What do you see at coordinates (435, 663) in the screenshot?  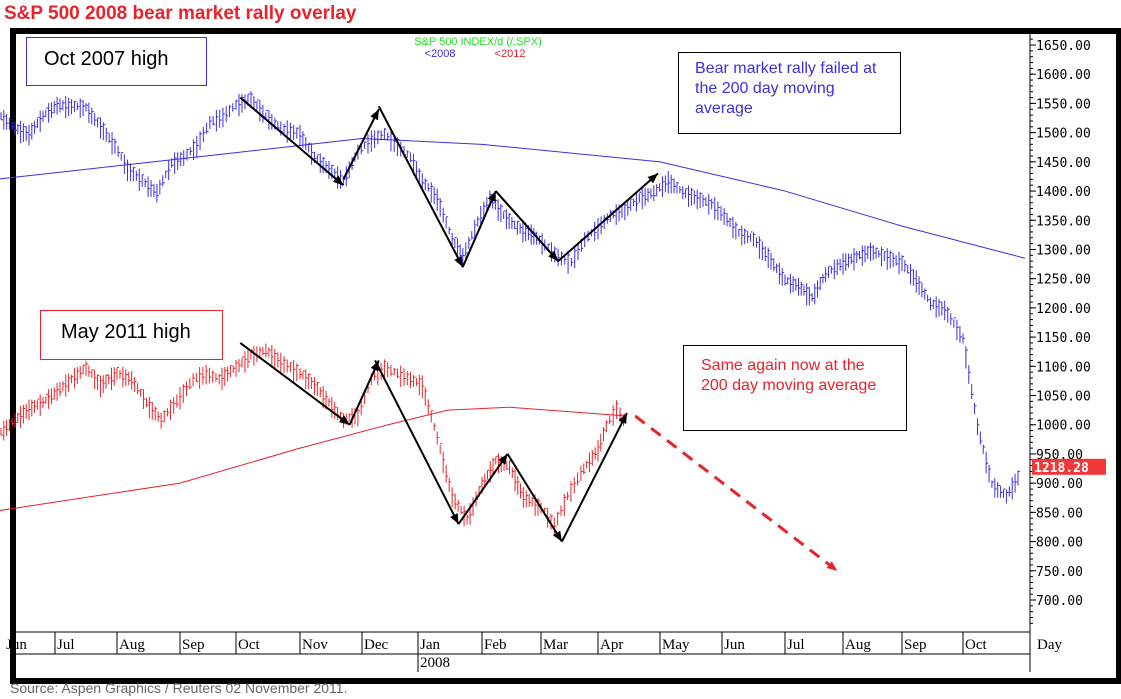 I see `x-year-label: 2008` at bounding box center [435, 663].